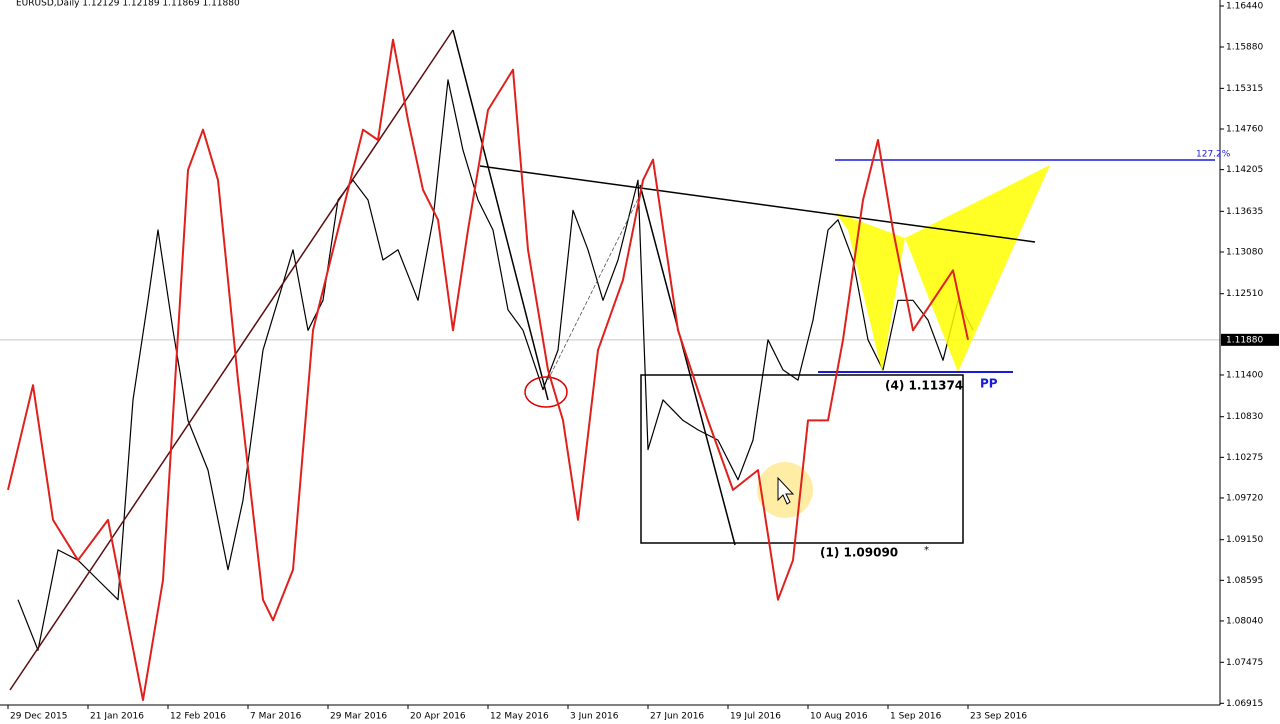 The width and height of the screenshot is (1280, 724). I want to click on cursor, so click(786, 490).